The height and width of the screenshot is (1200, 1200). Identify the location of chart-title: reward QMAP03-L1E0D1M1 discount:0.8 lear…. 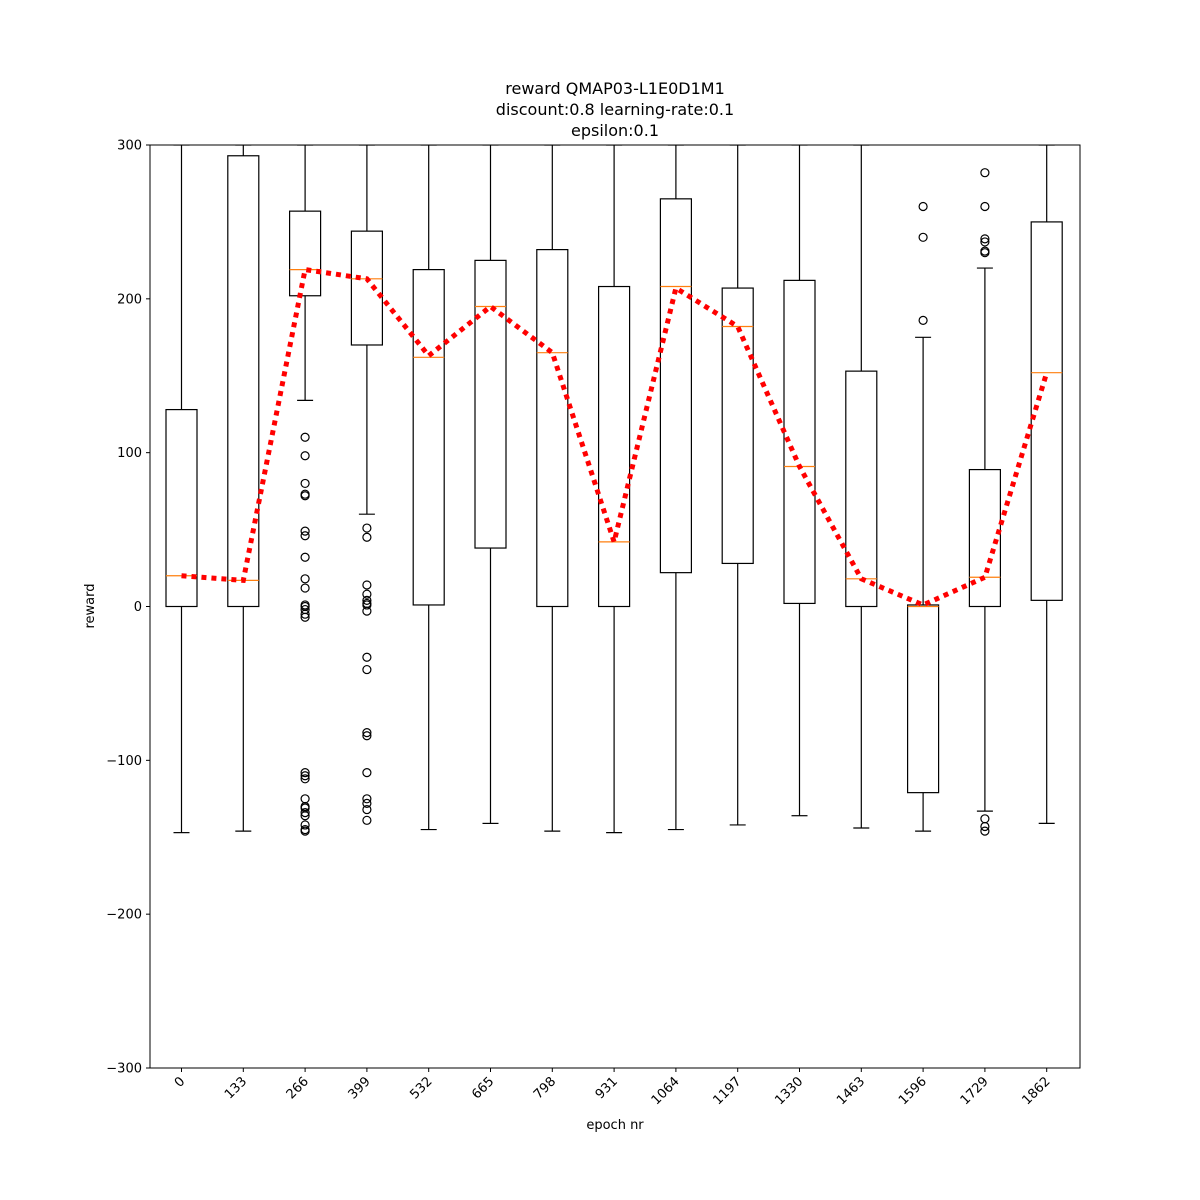
(615, 109).